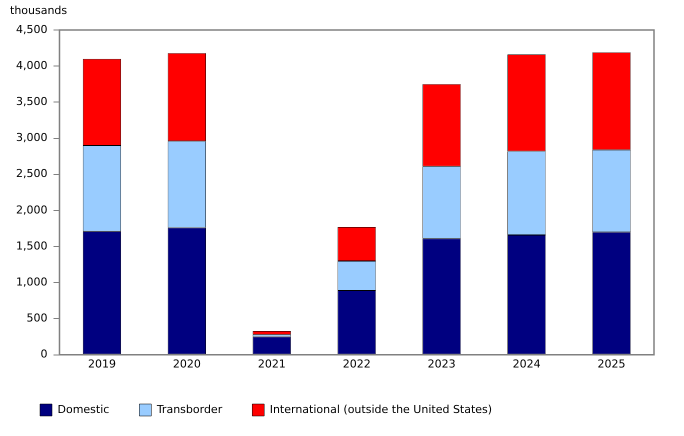 The width and height of the screenshot is (684, 436). I want to click on y-tick-label: 500, so click(37, 318).